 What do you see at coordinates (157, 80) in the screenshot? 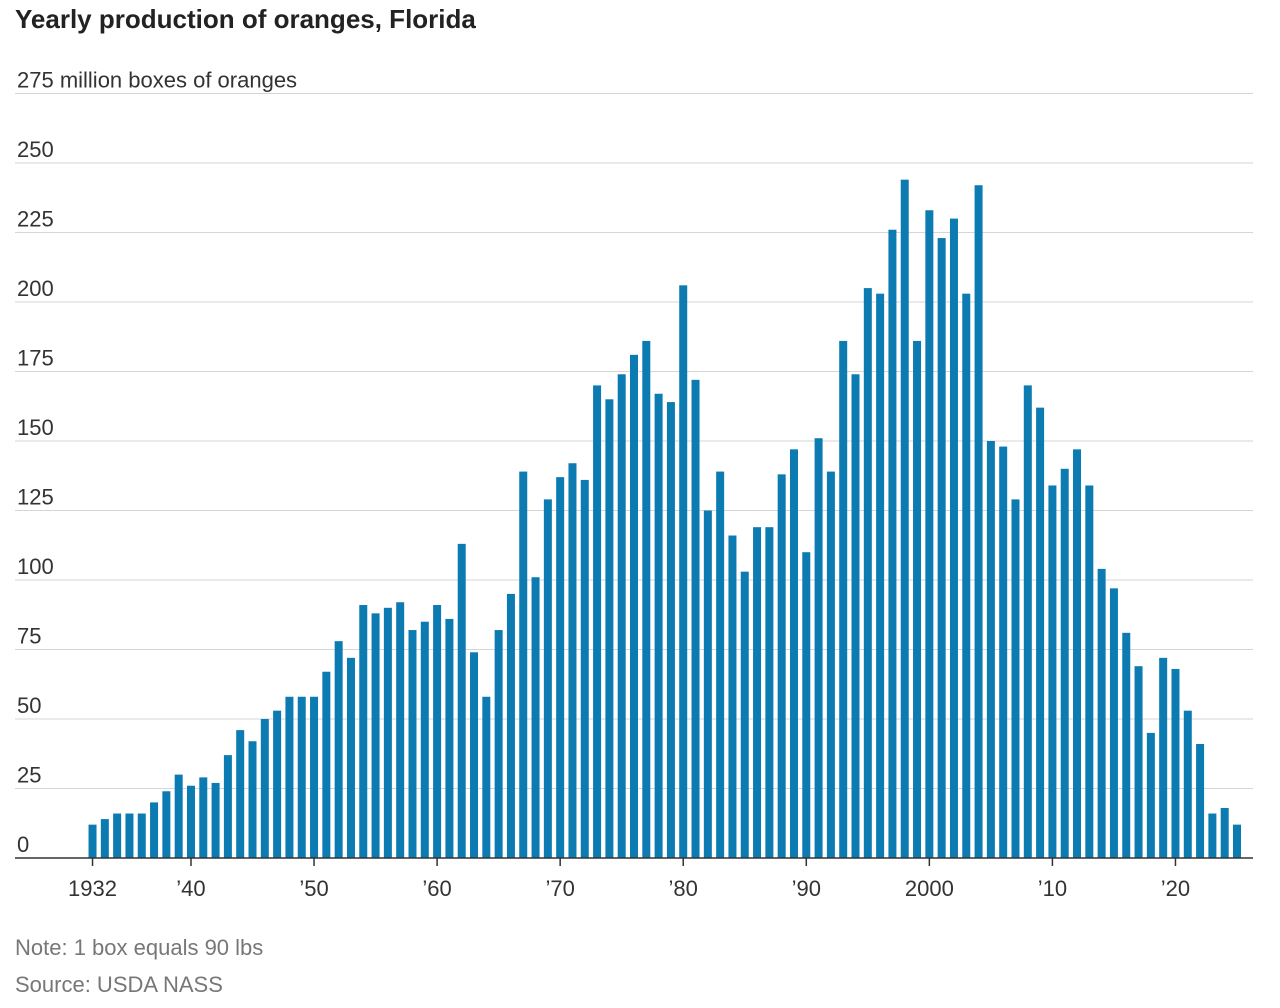
I see `y-tick-label: 275 million boxes of oranges` at bounding box center [157, 80].